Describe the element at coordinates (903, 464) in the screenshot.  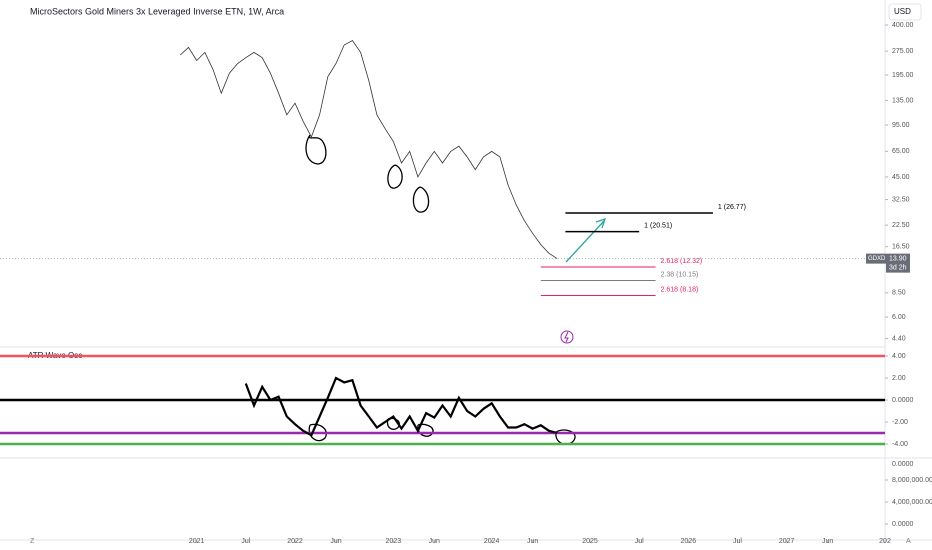
I see `scale-label: 0.0000` at that location.